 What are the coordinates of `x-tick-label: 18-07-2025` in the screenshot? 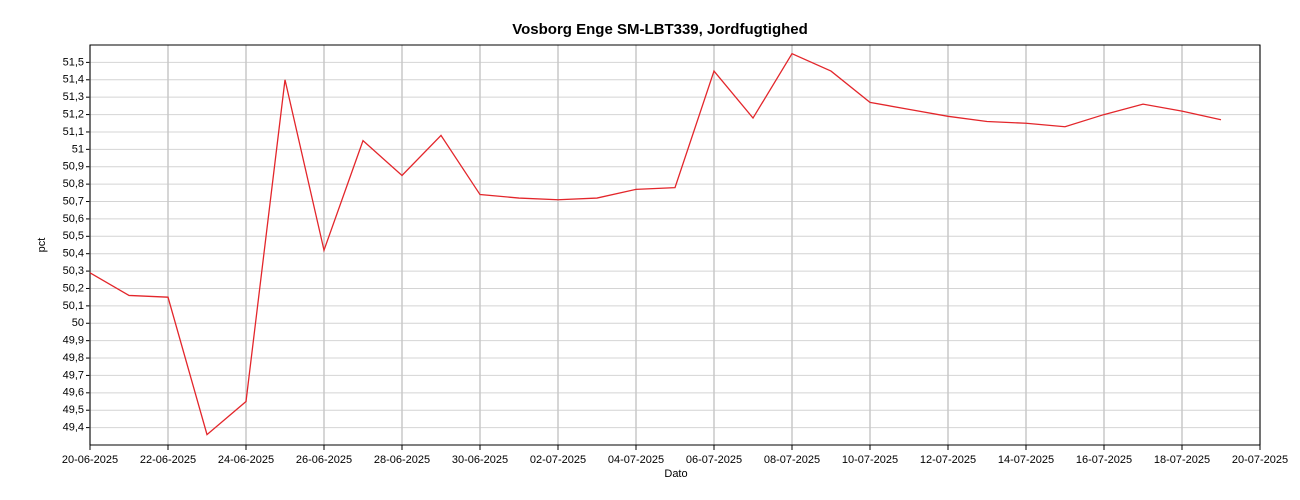 It's located at (1182, 460).